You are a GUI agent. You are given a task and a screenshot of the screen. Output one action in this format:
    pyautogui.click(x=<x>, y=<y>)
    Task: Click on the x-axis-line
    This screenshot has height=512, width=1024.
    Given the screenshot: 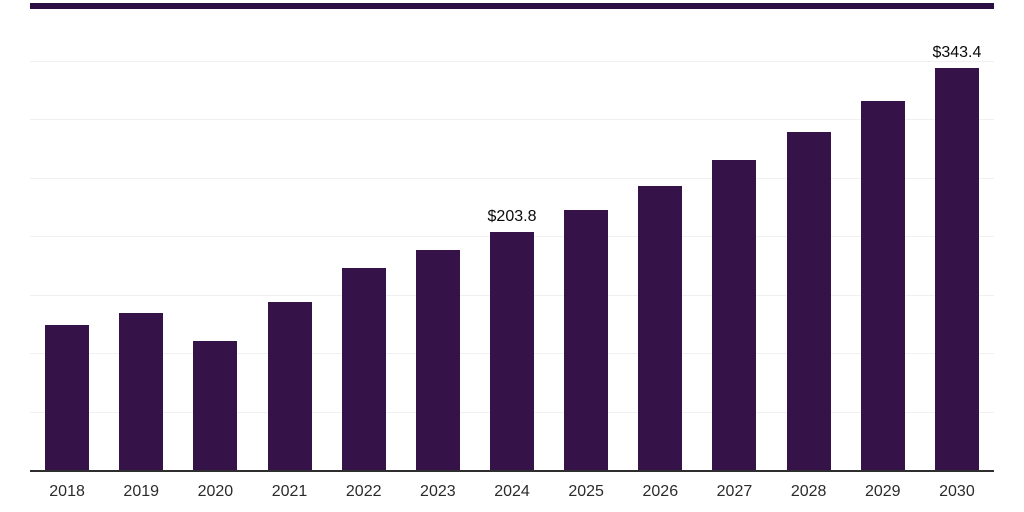 What is the action you would take?
    pyautogui.click(x=512, y=471)
    